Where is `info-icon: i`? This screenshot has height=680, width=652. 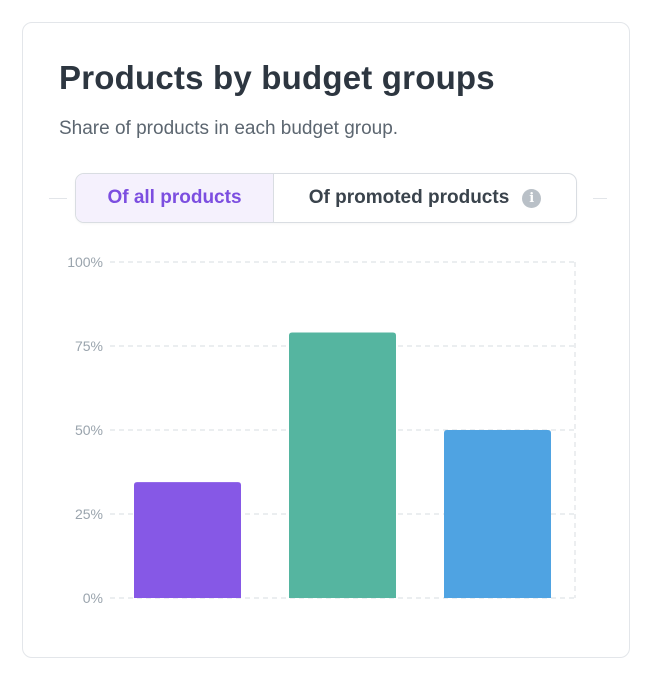 info-icon: i is located at coordinates (532, 198).